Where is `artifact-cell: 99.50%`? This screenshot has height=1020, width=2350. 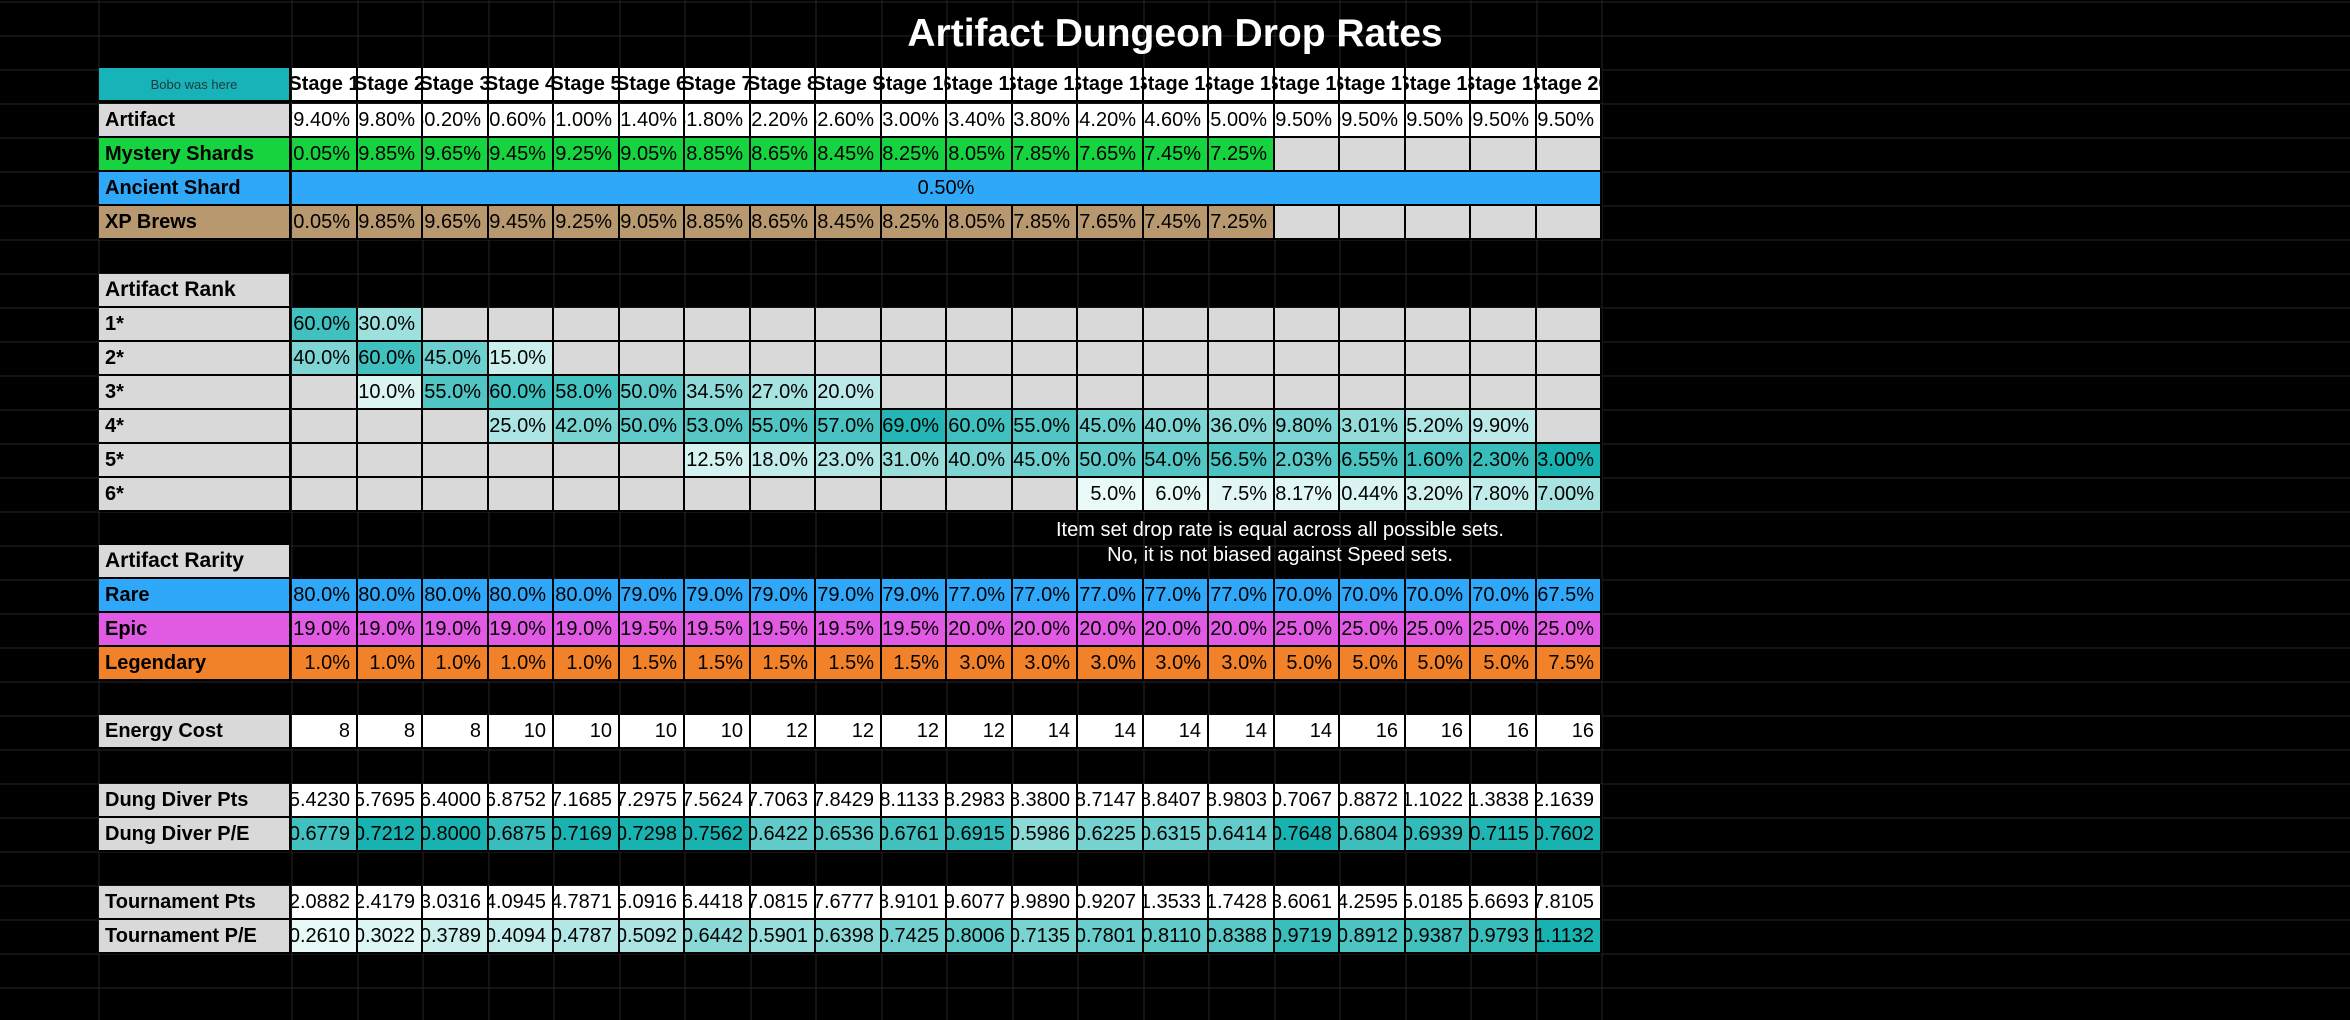 artifact-cell: 99.50% is located at coordinates (1504, 121).